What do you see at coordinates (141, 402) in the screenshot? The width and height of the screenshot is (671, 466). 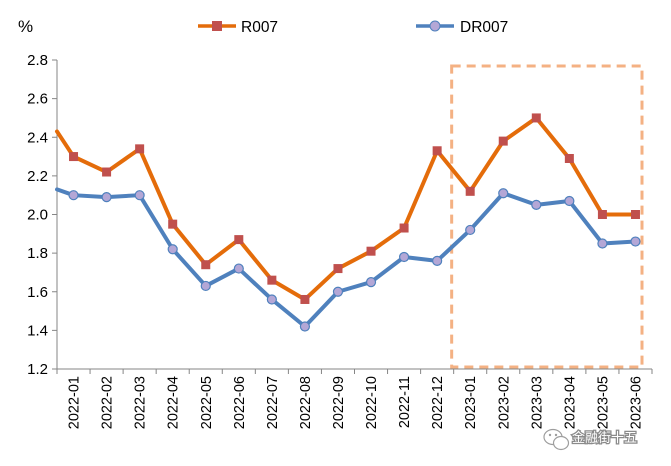 I see `x-tick-label: 2022-03` at bounding box center [141, 402].